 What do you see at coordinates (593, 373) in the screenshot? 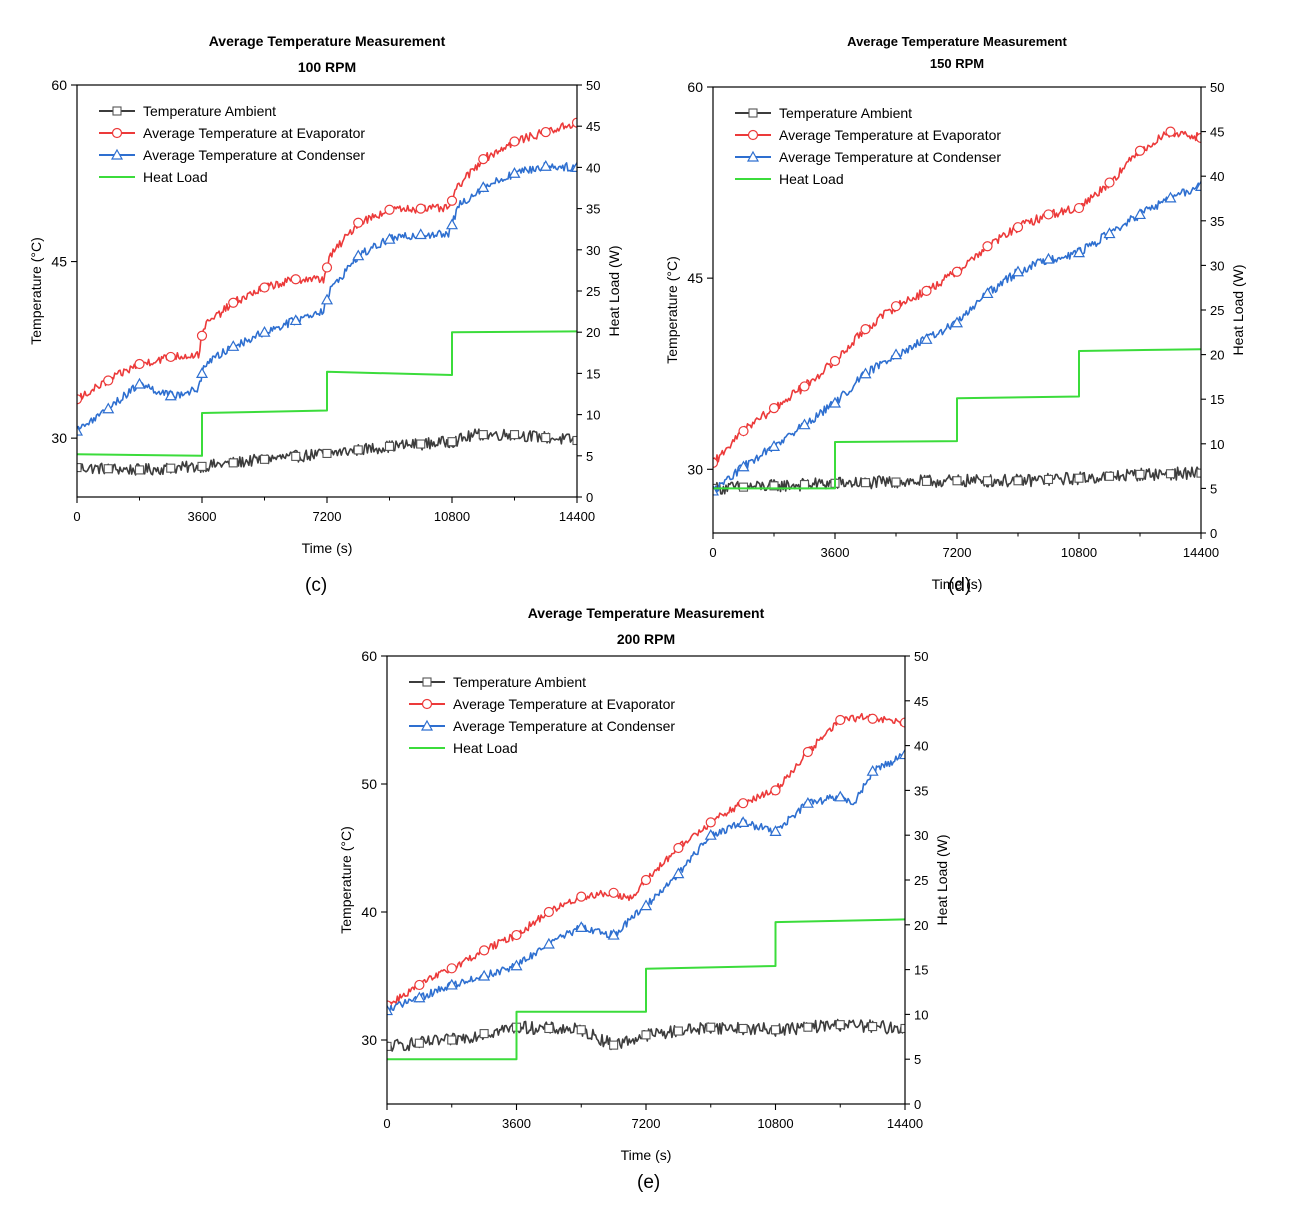
I see `y2-tick-label: 15` at bounding box center [593, 373].